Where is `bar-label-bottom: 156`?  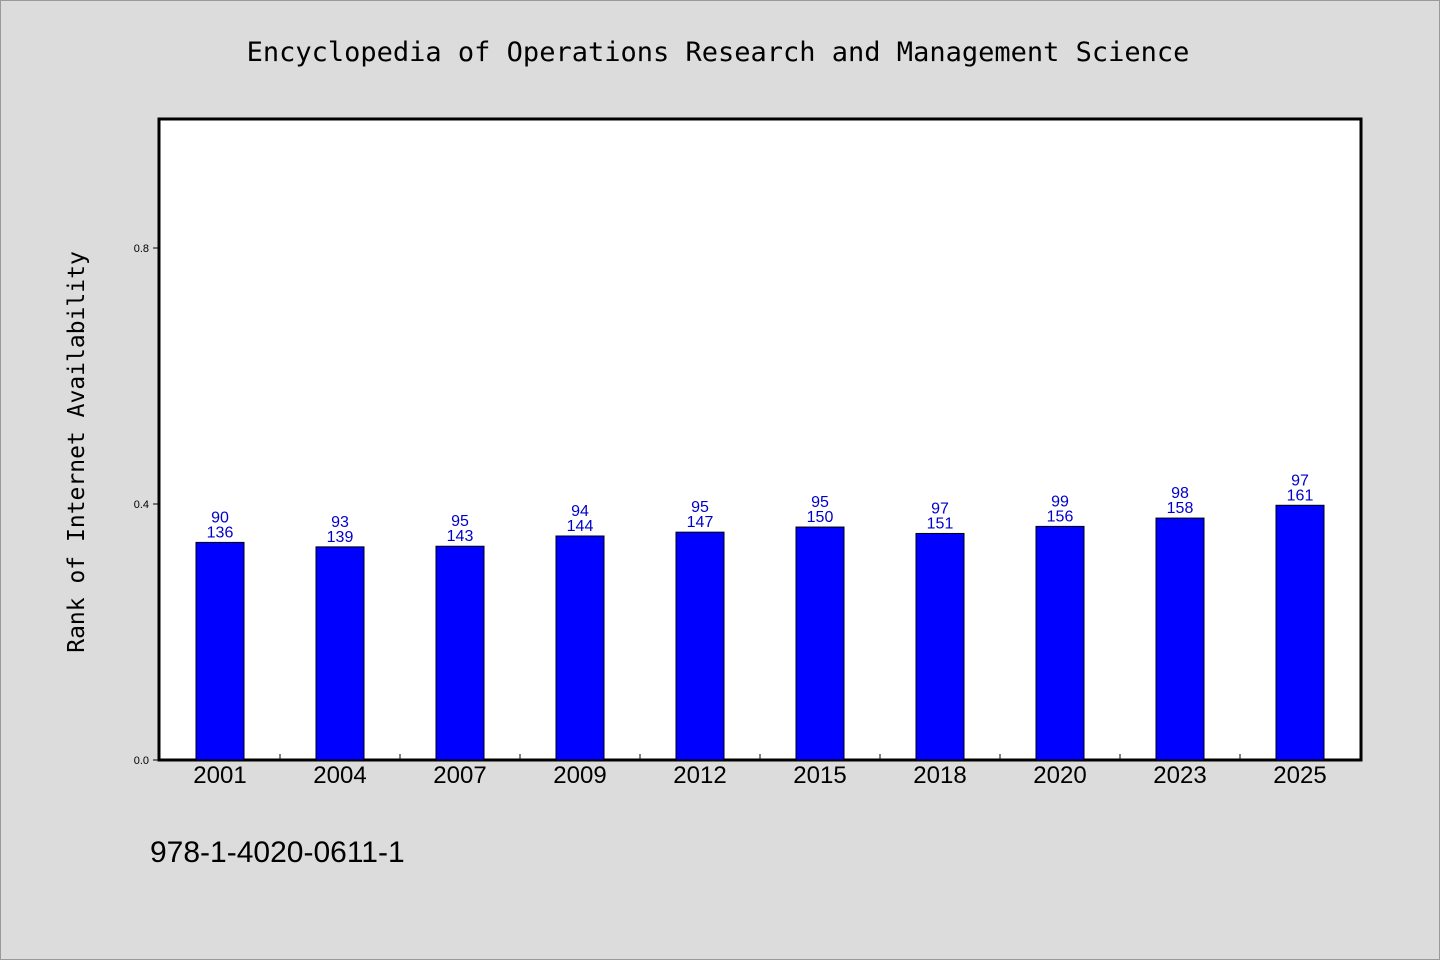
bar-label-bottom: 156 is located at coordinates (1060, 516).